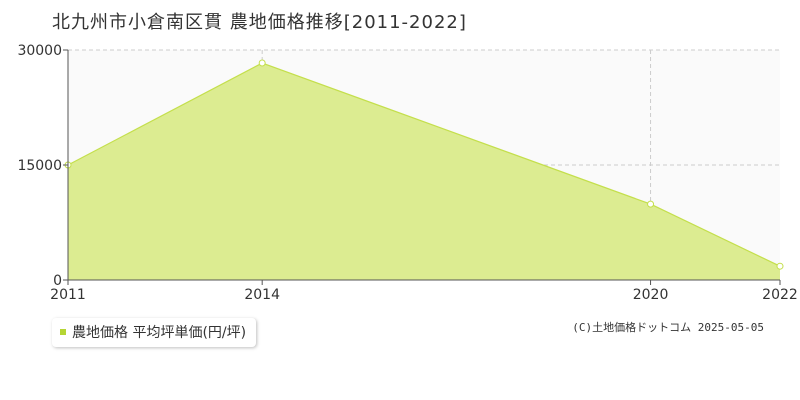 Image resolution: width=800 pixels, height=400 pixels. What do you see at coordinates (63, 332) in the screenshot?
I see `legend-swatch` at bounding box center [63, 332].